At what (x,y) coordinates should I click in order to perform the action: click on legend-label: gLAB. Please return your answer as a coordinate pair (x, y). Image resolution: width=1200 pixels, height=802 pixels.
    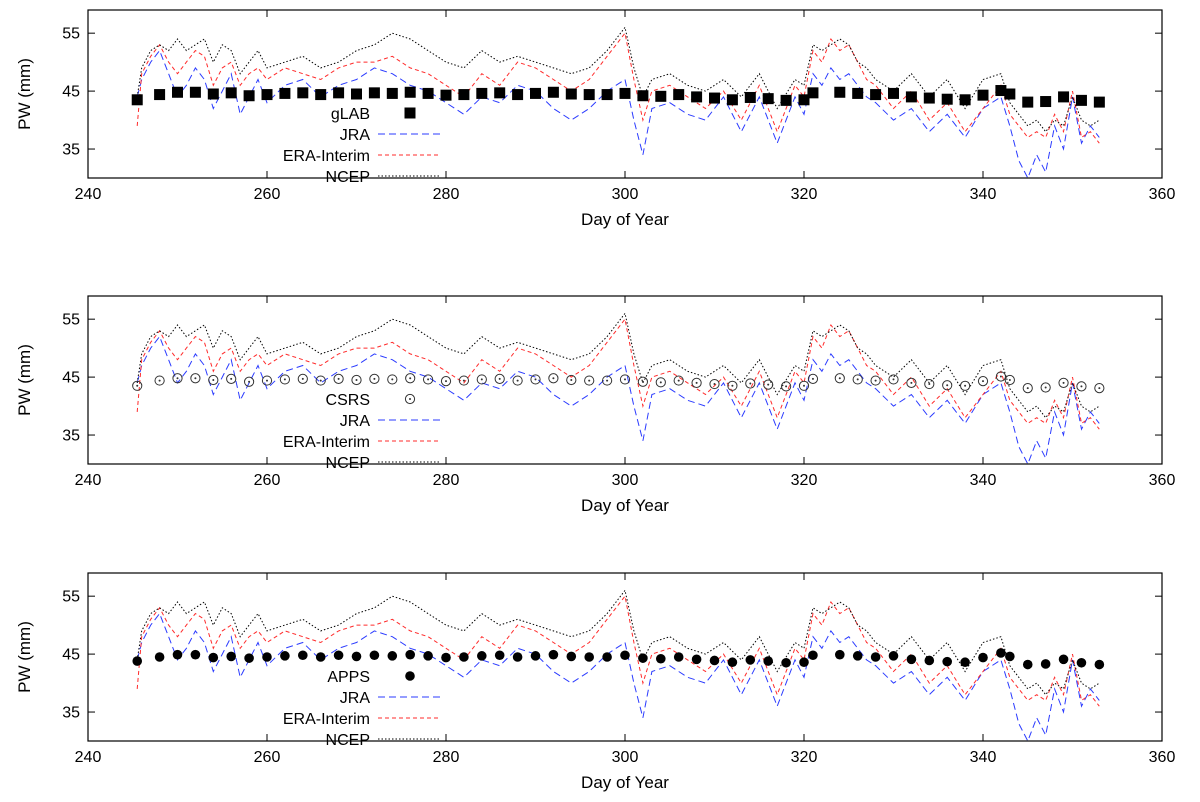
    Looking at the image, I should click on (350, 114).